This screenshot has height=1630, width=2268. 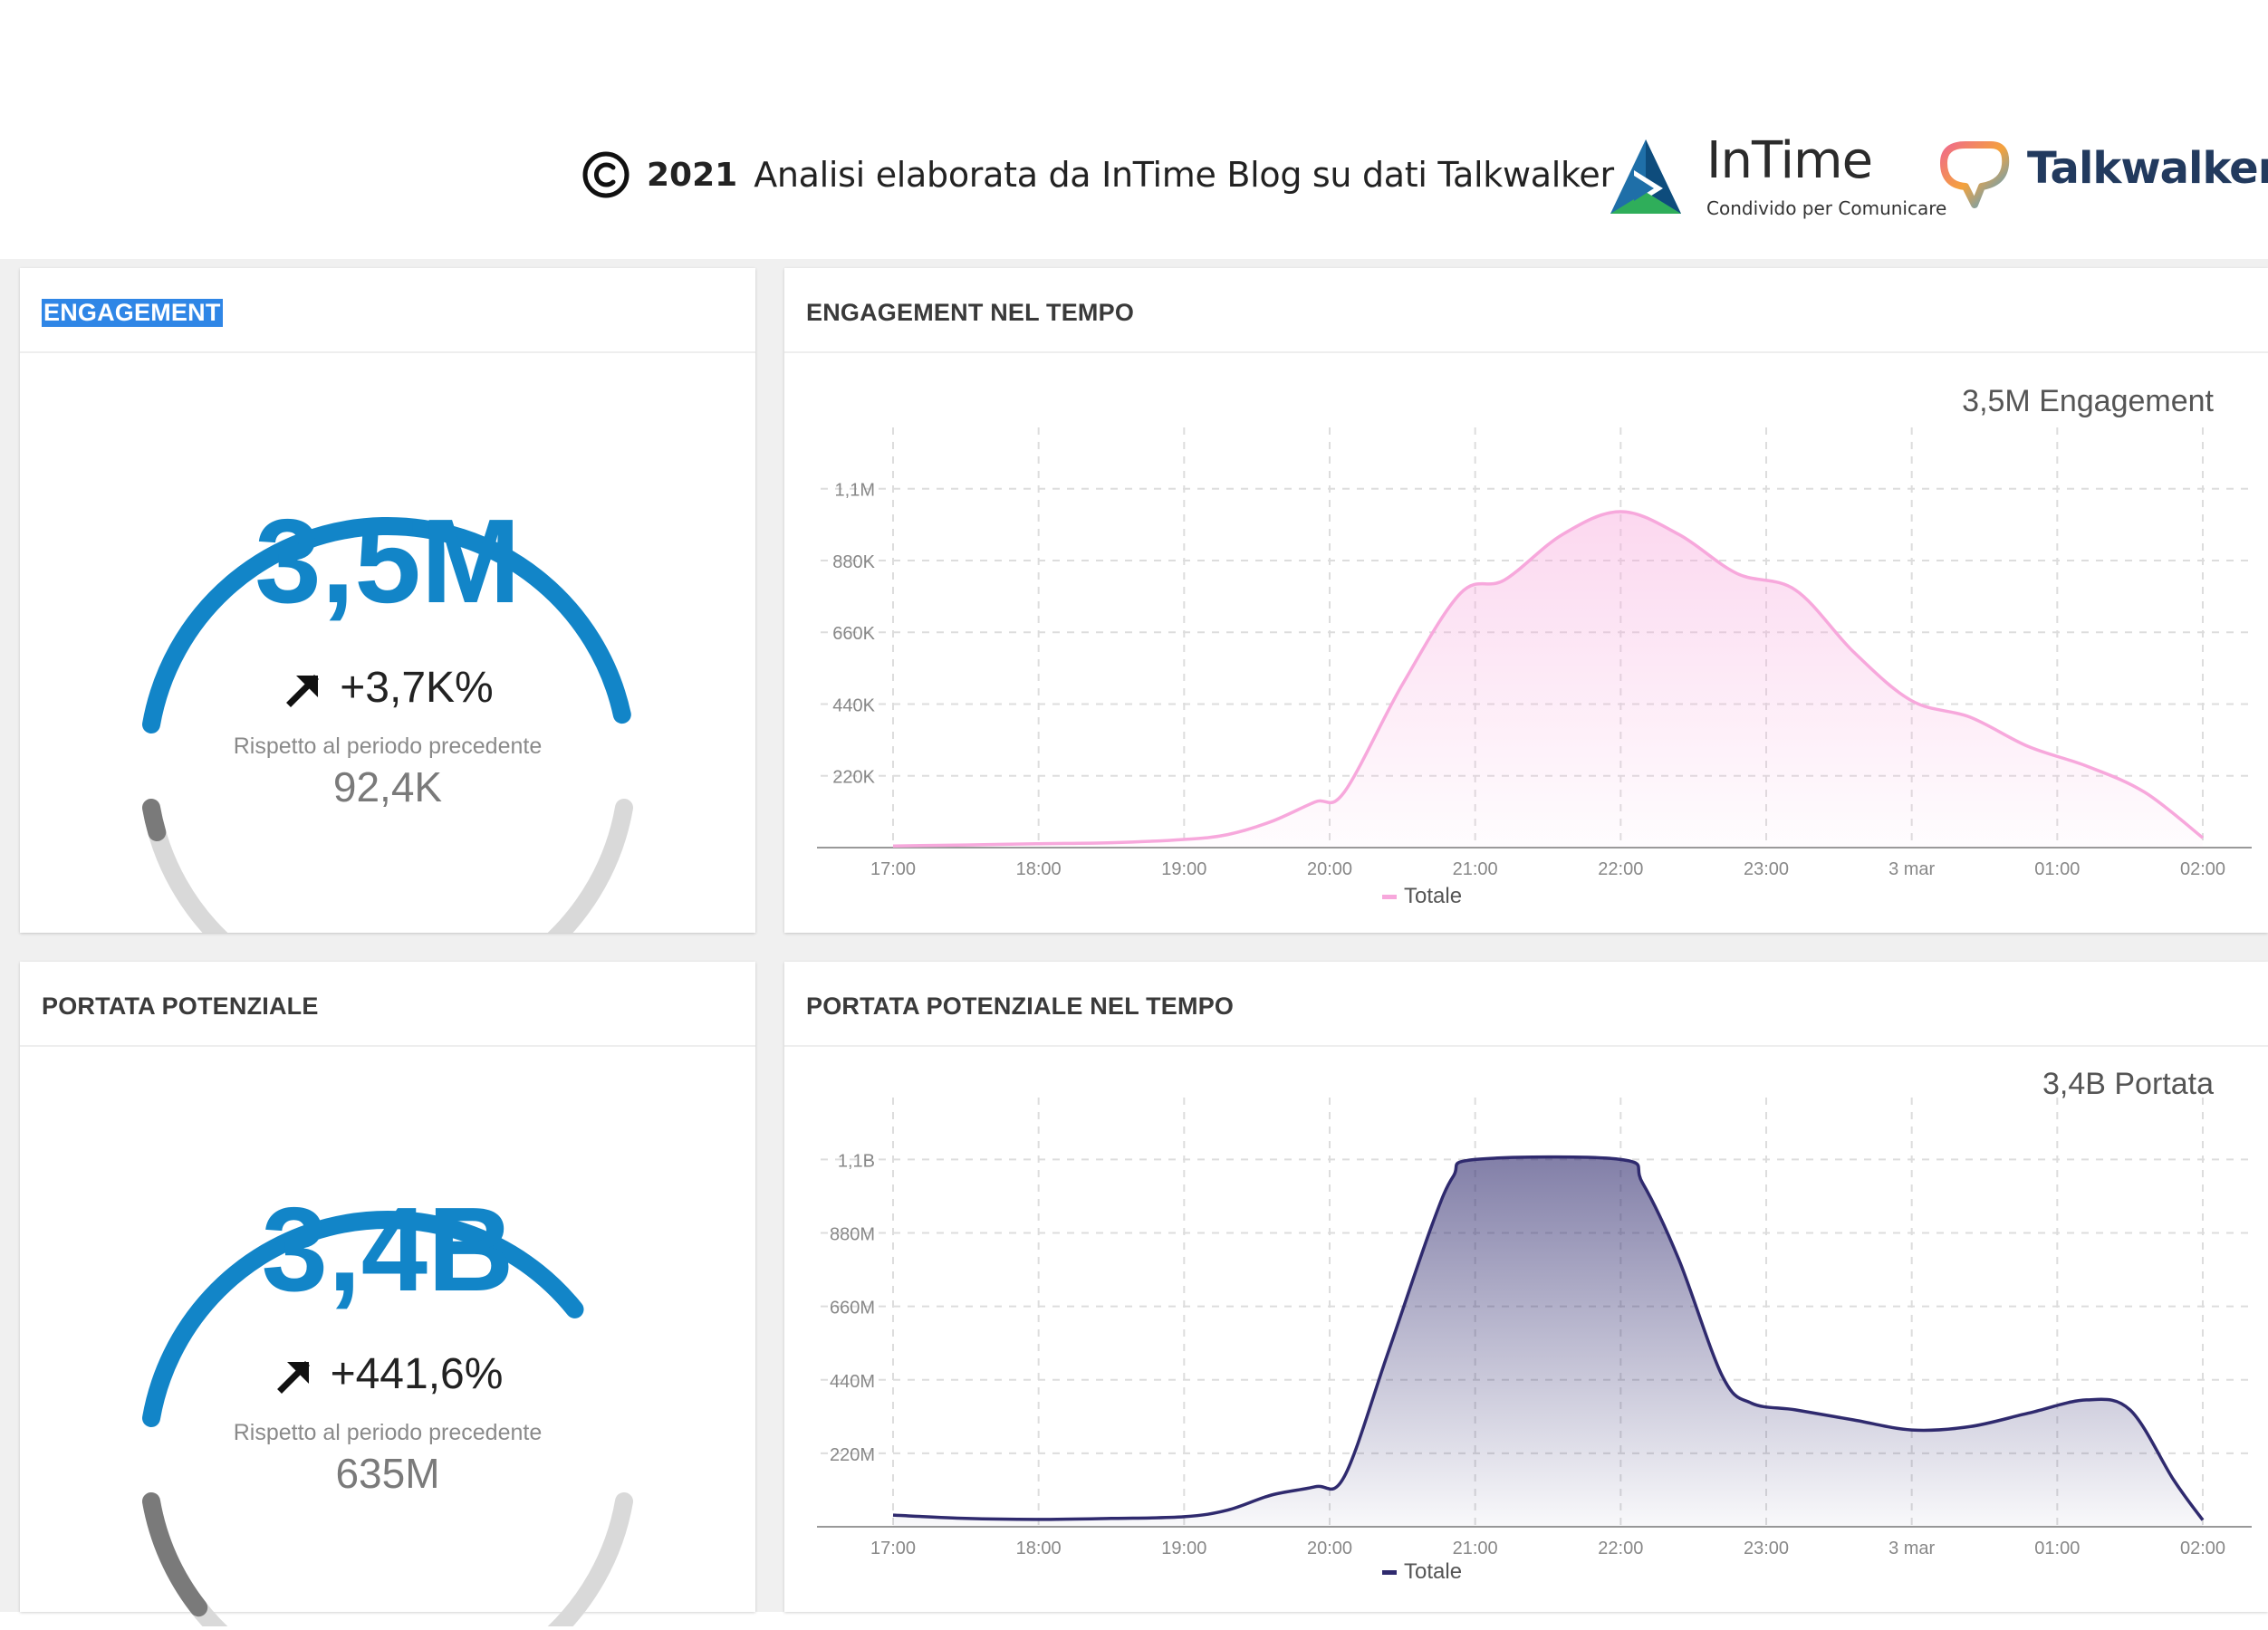 I want to click on credit-year: 2021, so click(x=693, y=175).